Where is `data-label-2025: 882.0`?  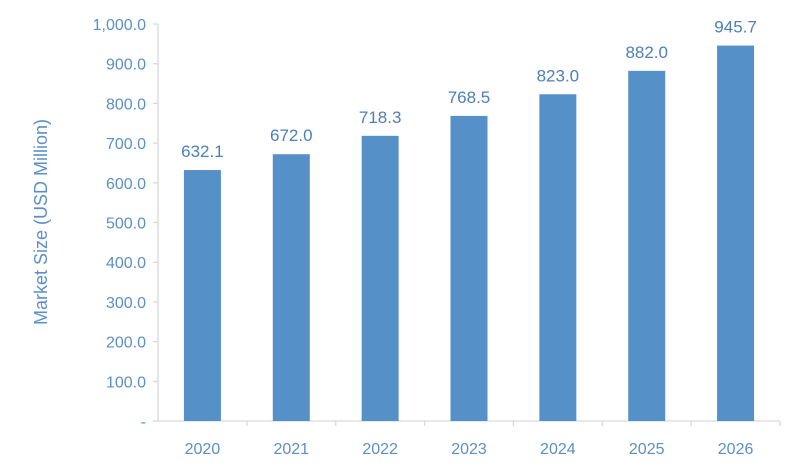
data-label-2025: 882.0 is located at coordinates (646, 52).